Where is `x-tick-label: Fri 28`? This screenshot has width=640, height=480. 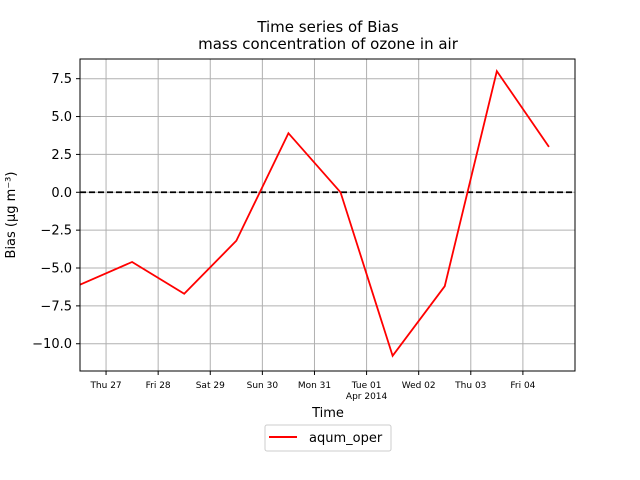
x-tick-label: Fri 28 is located at coordinates (158, 386).